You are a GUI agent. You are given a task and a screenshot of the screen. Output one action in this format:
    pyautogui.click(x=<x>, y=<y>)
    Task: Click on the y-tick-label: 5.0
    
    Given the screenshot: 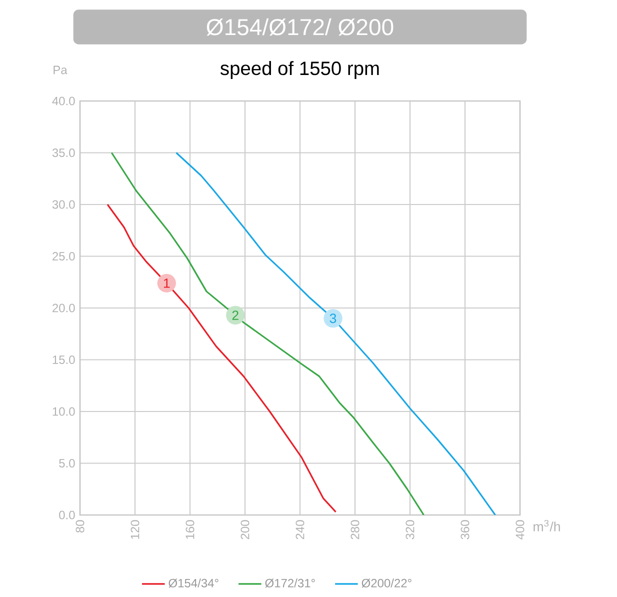 What is the action you would take?
    pyautogui.click(x=67, y=463)
    